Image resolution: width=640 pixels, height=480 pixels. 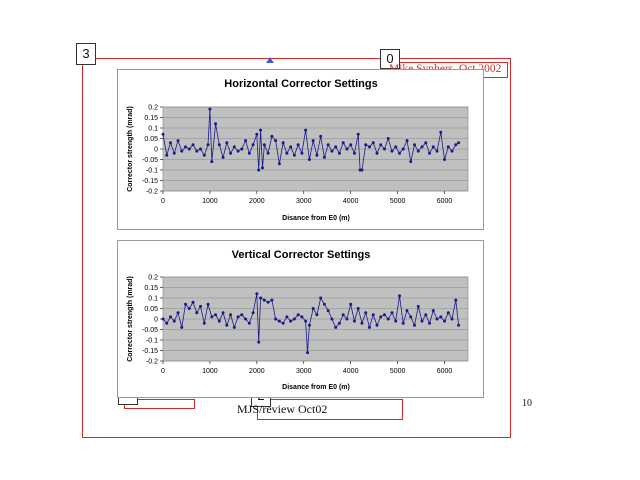 What do you see at coordinates (151, 139) in the screenshot?
I see `y-tick-label: 0.05` at bounding box center [151, 139].